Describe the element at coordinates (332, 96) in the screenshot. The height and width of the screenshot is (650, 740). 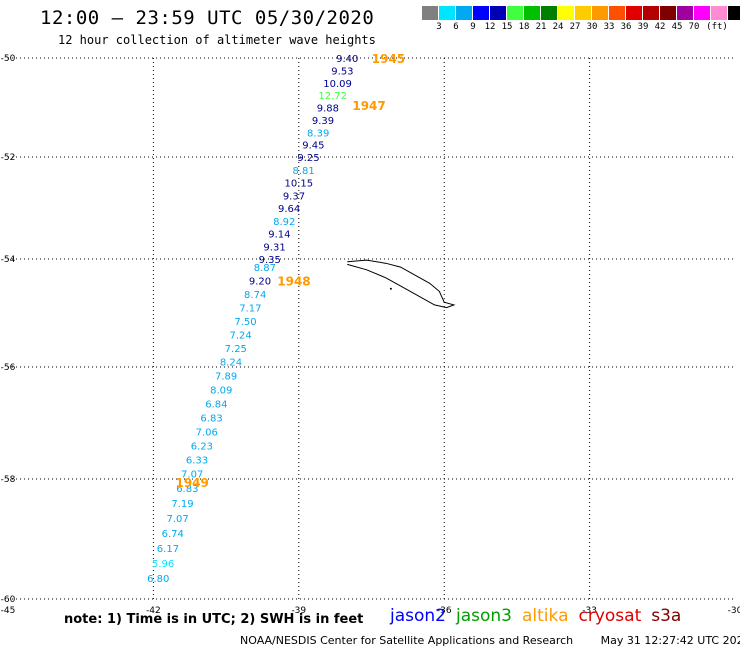
I see `swh-value-label: 12.72` at that location.